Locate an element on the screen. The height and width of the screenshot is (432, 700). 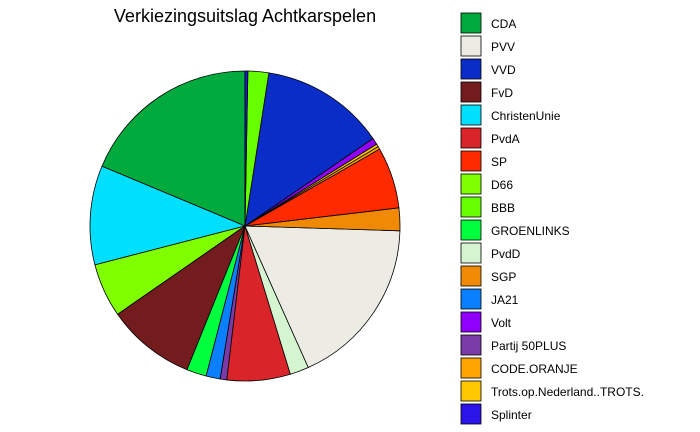
legend-label-christenunie: ChristenUnie is located at coordinates (526, 116).